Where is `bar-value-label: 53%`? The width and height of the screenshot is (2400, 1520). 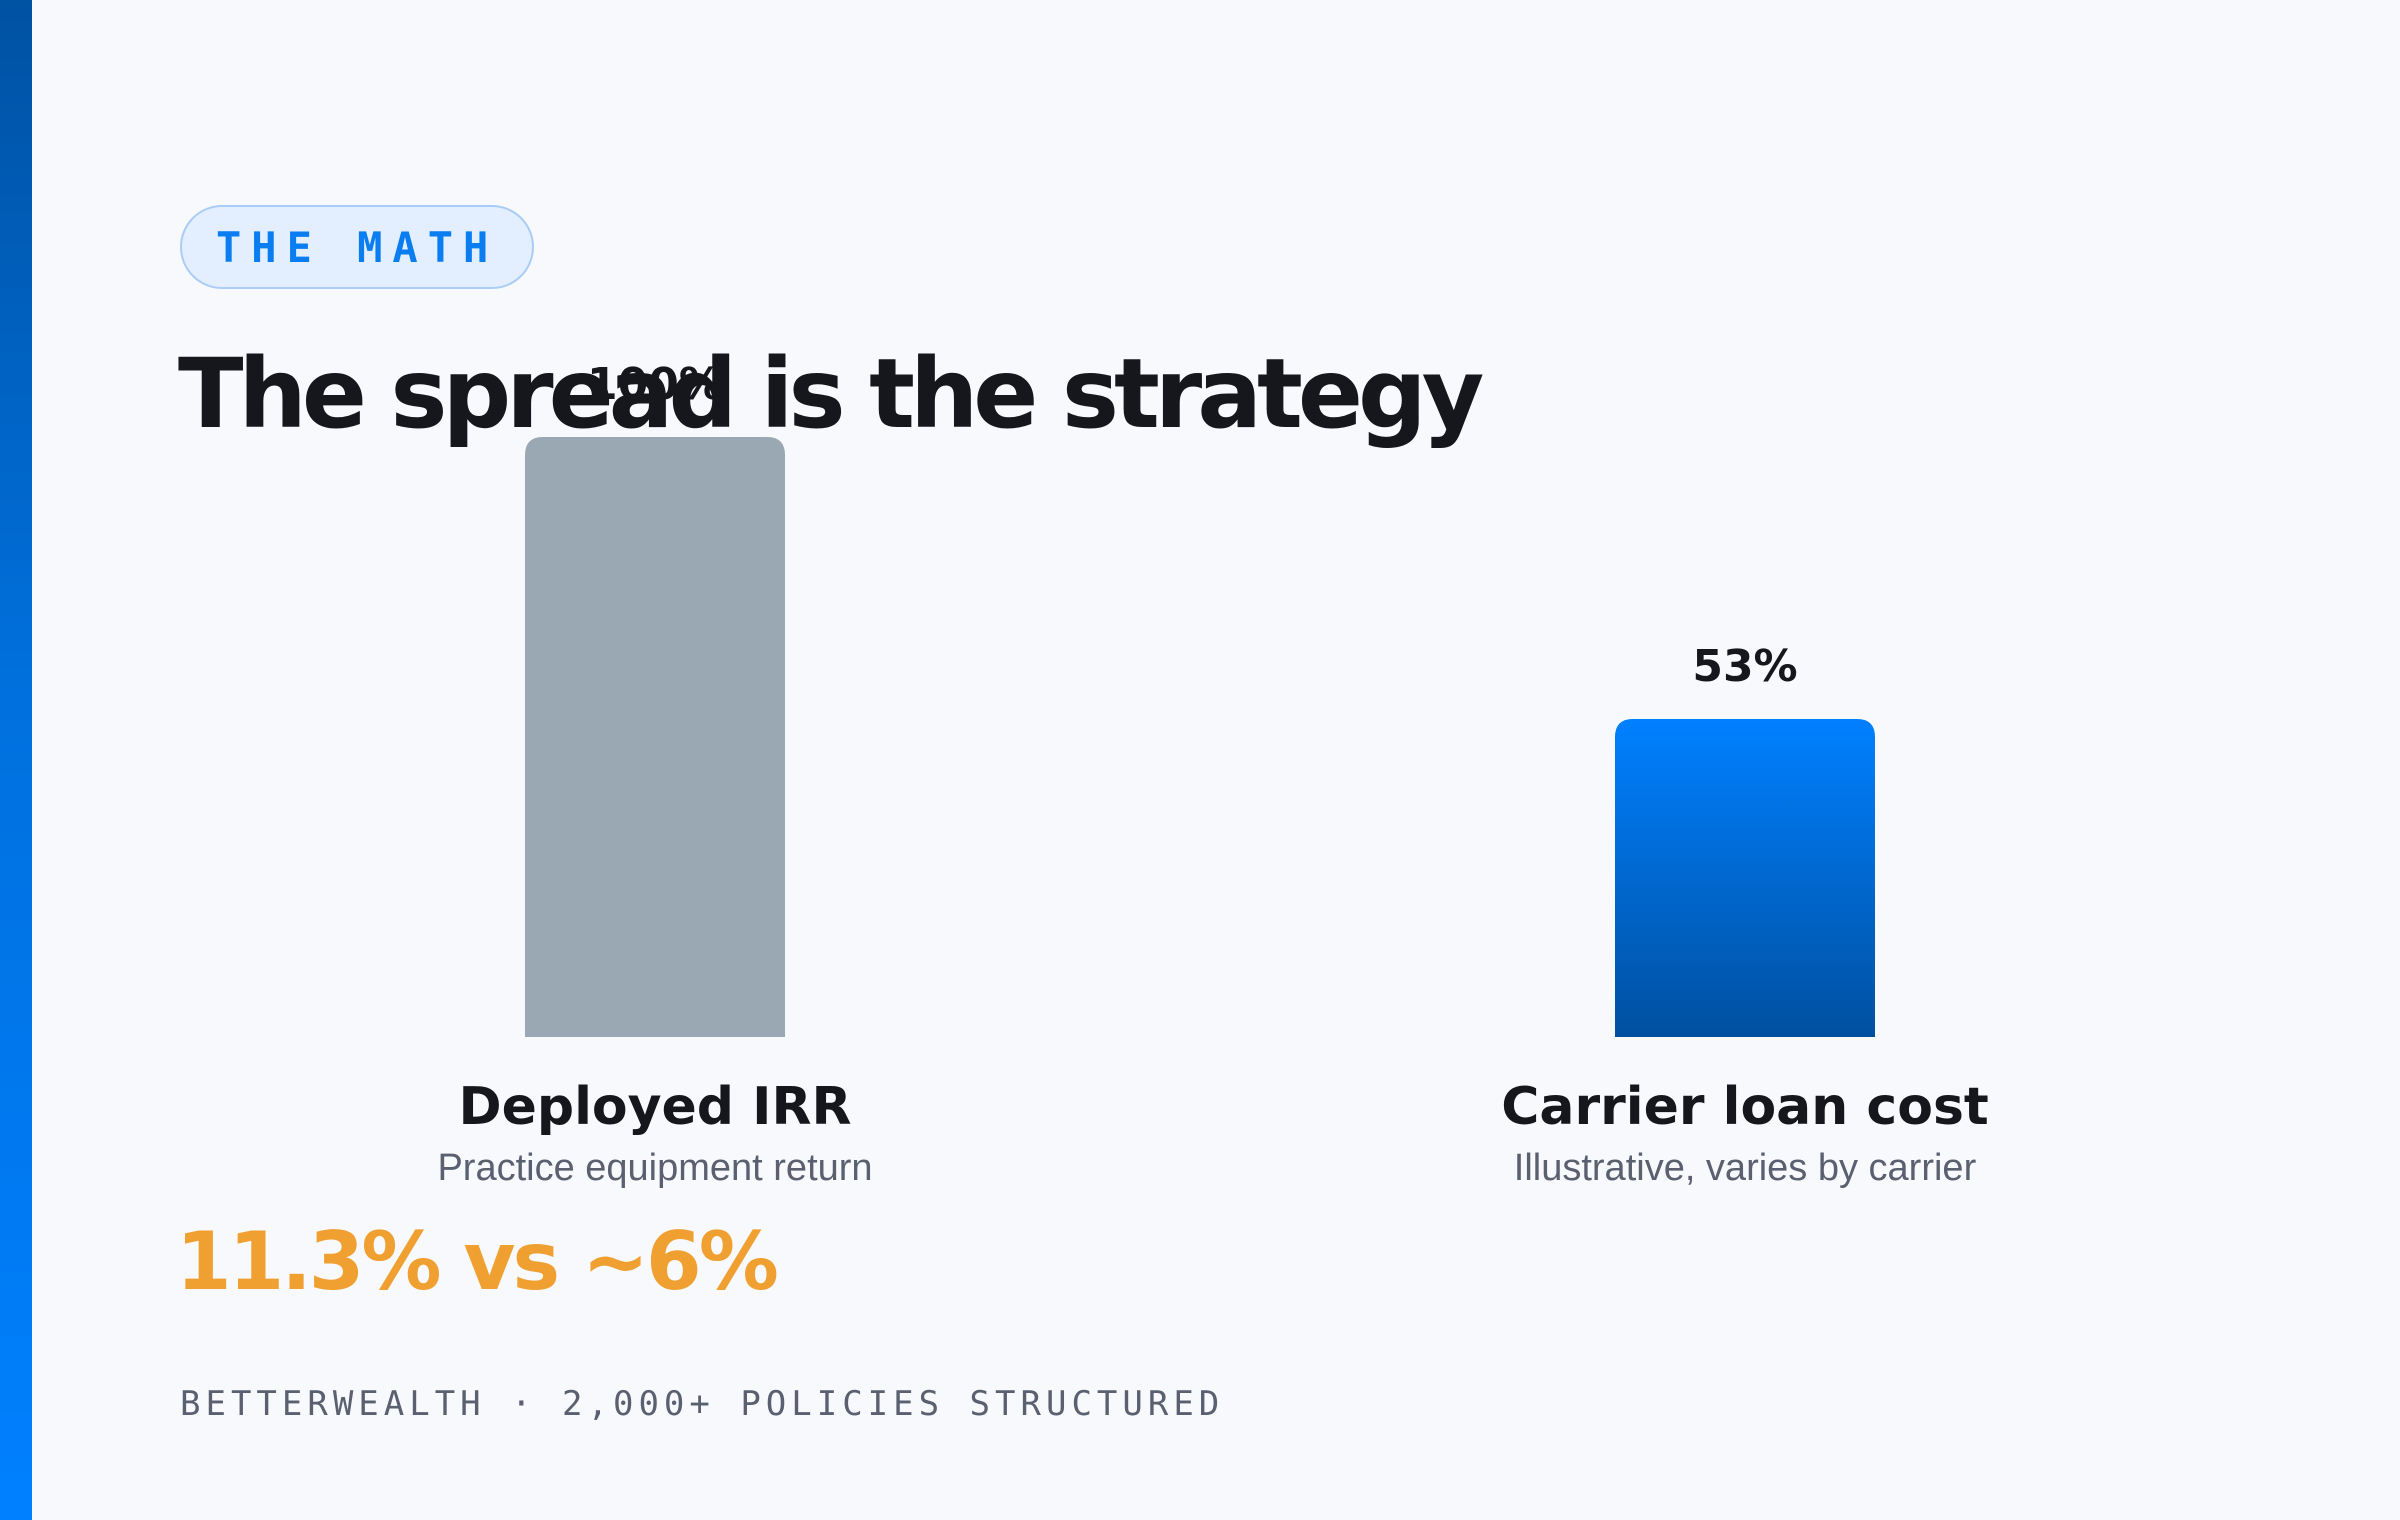 bar-value-label: 53% is located at coordinates (1744, 666).